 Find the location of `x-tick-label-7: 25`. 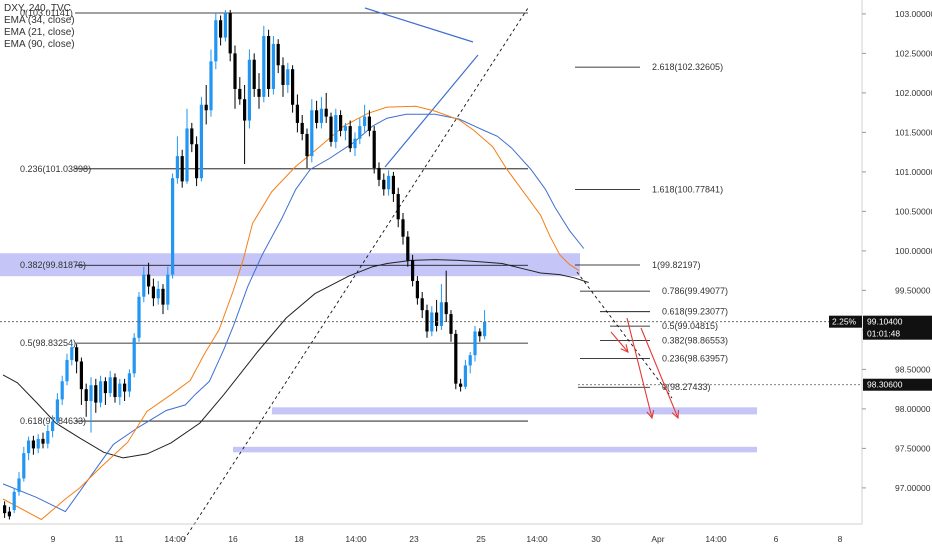

x-tick-label-7: 25 is located at coordinates (481, 539).